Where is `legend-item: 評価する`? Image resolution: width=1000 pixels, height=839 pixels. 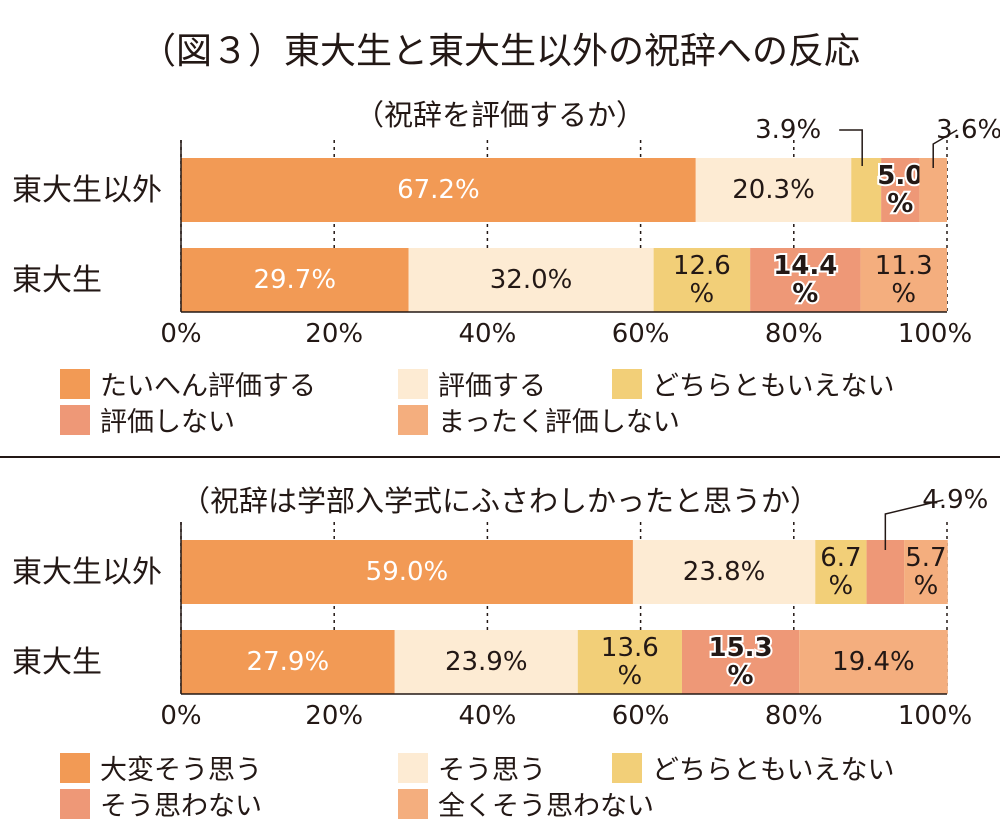
legend-item: 評価する is located at coordinates (472, 383).